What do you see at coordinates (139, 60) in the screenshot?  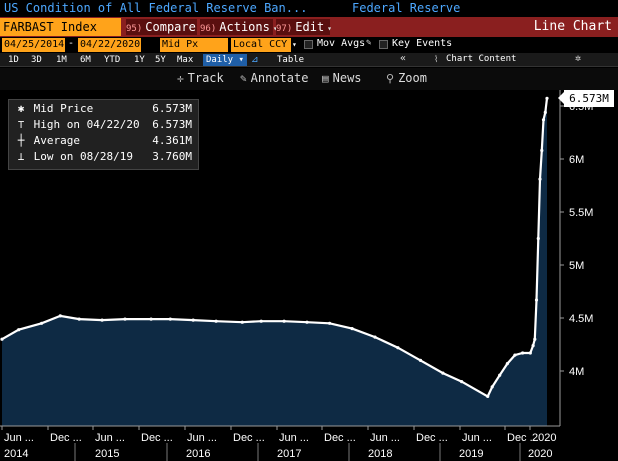 I see `range-1y: 1Y` at bounding box center [139, 60].